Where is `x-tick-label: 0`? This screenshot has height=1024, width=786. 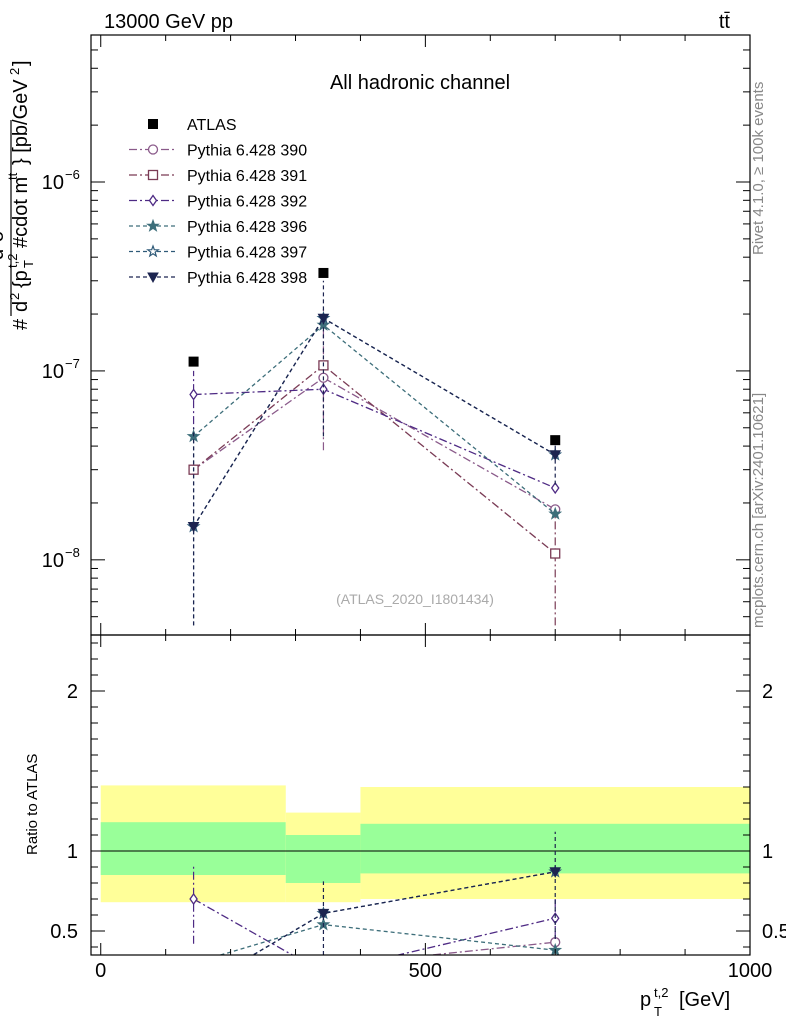 x-tick-label: 0 is located at coordinates (100, 971).